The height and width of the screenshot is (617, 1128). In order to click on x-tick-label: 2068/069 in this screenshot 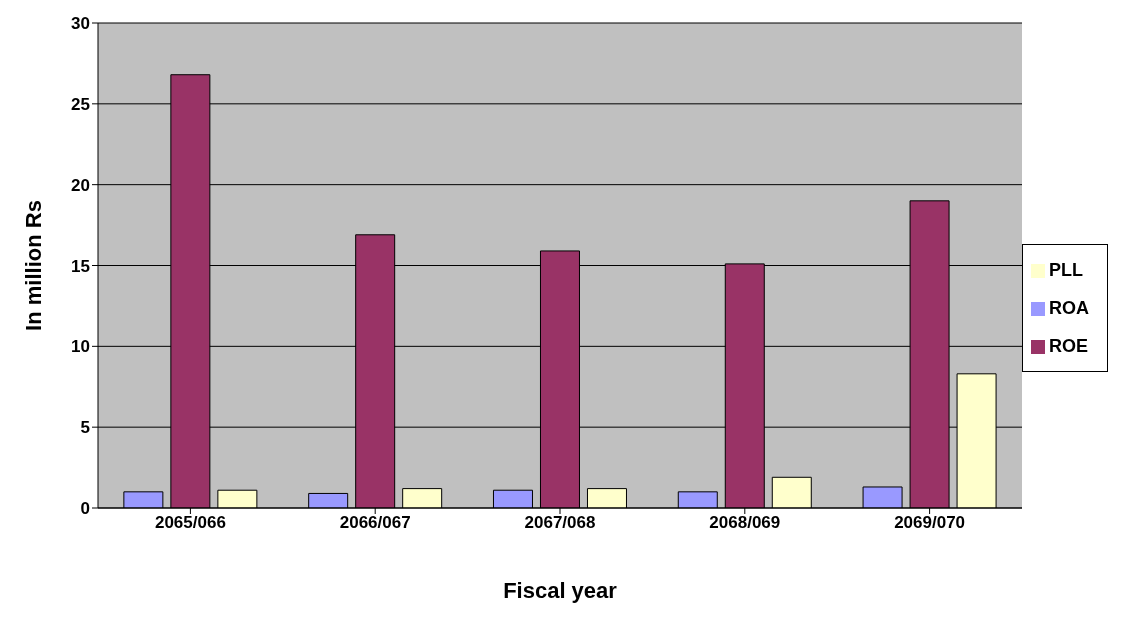, I will do `click(745, 523)`.